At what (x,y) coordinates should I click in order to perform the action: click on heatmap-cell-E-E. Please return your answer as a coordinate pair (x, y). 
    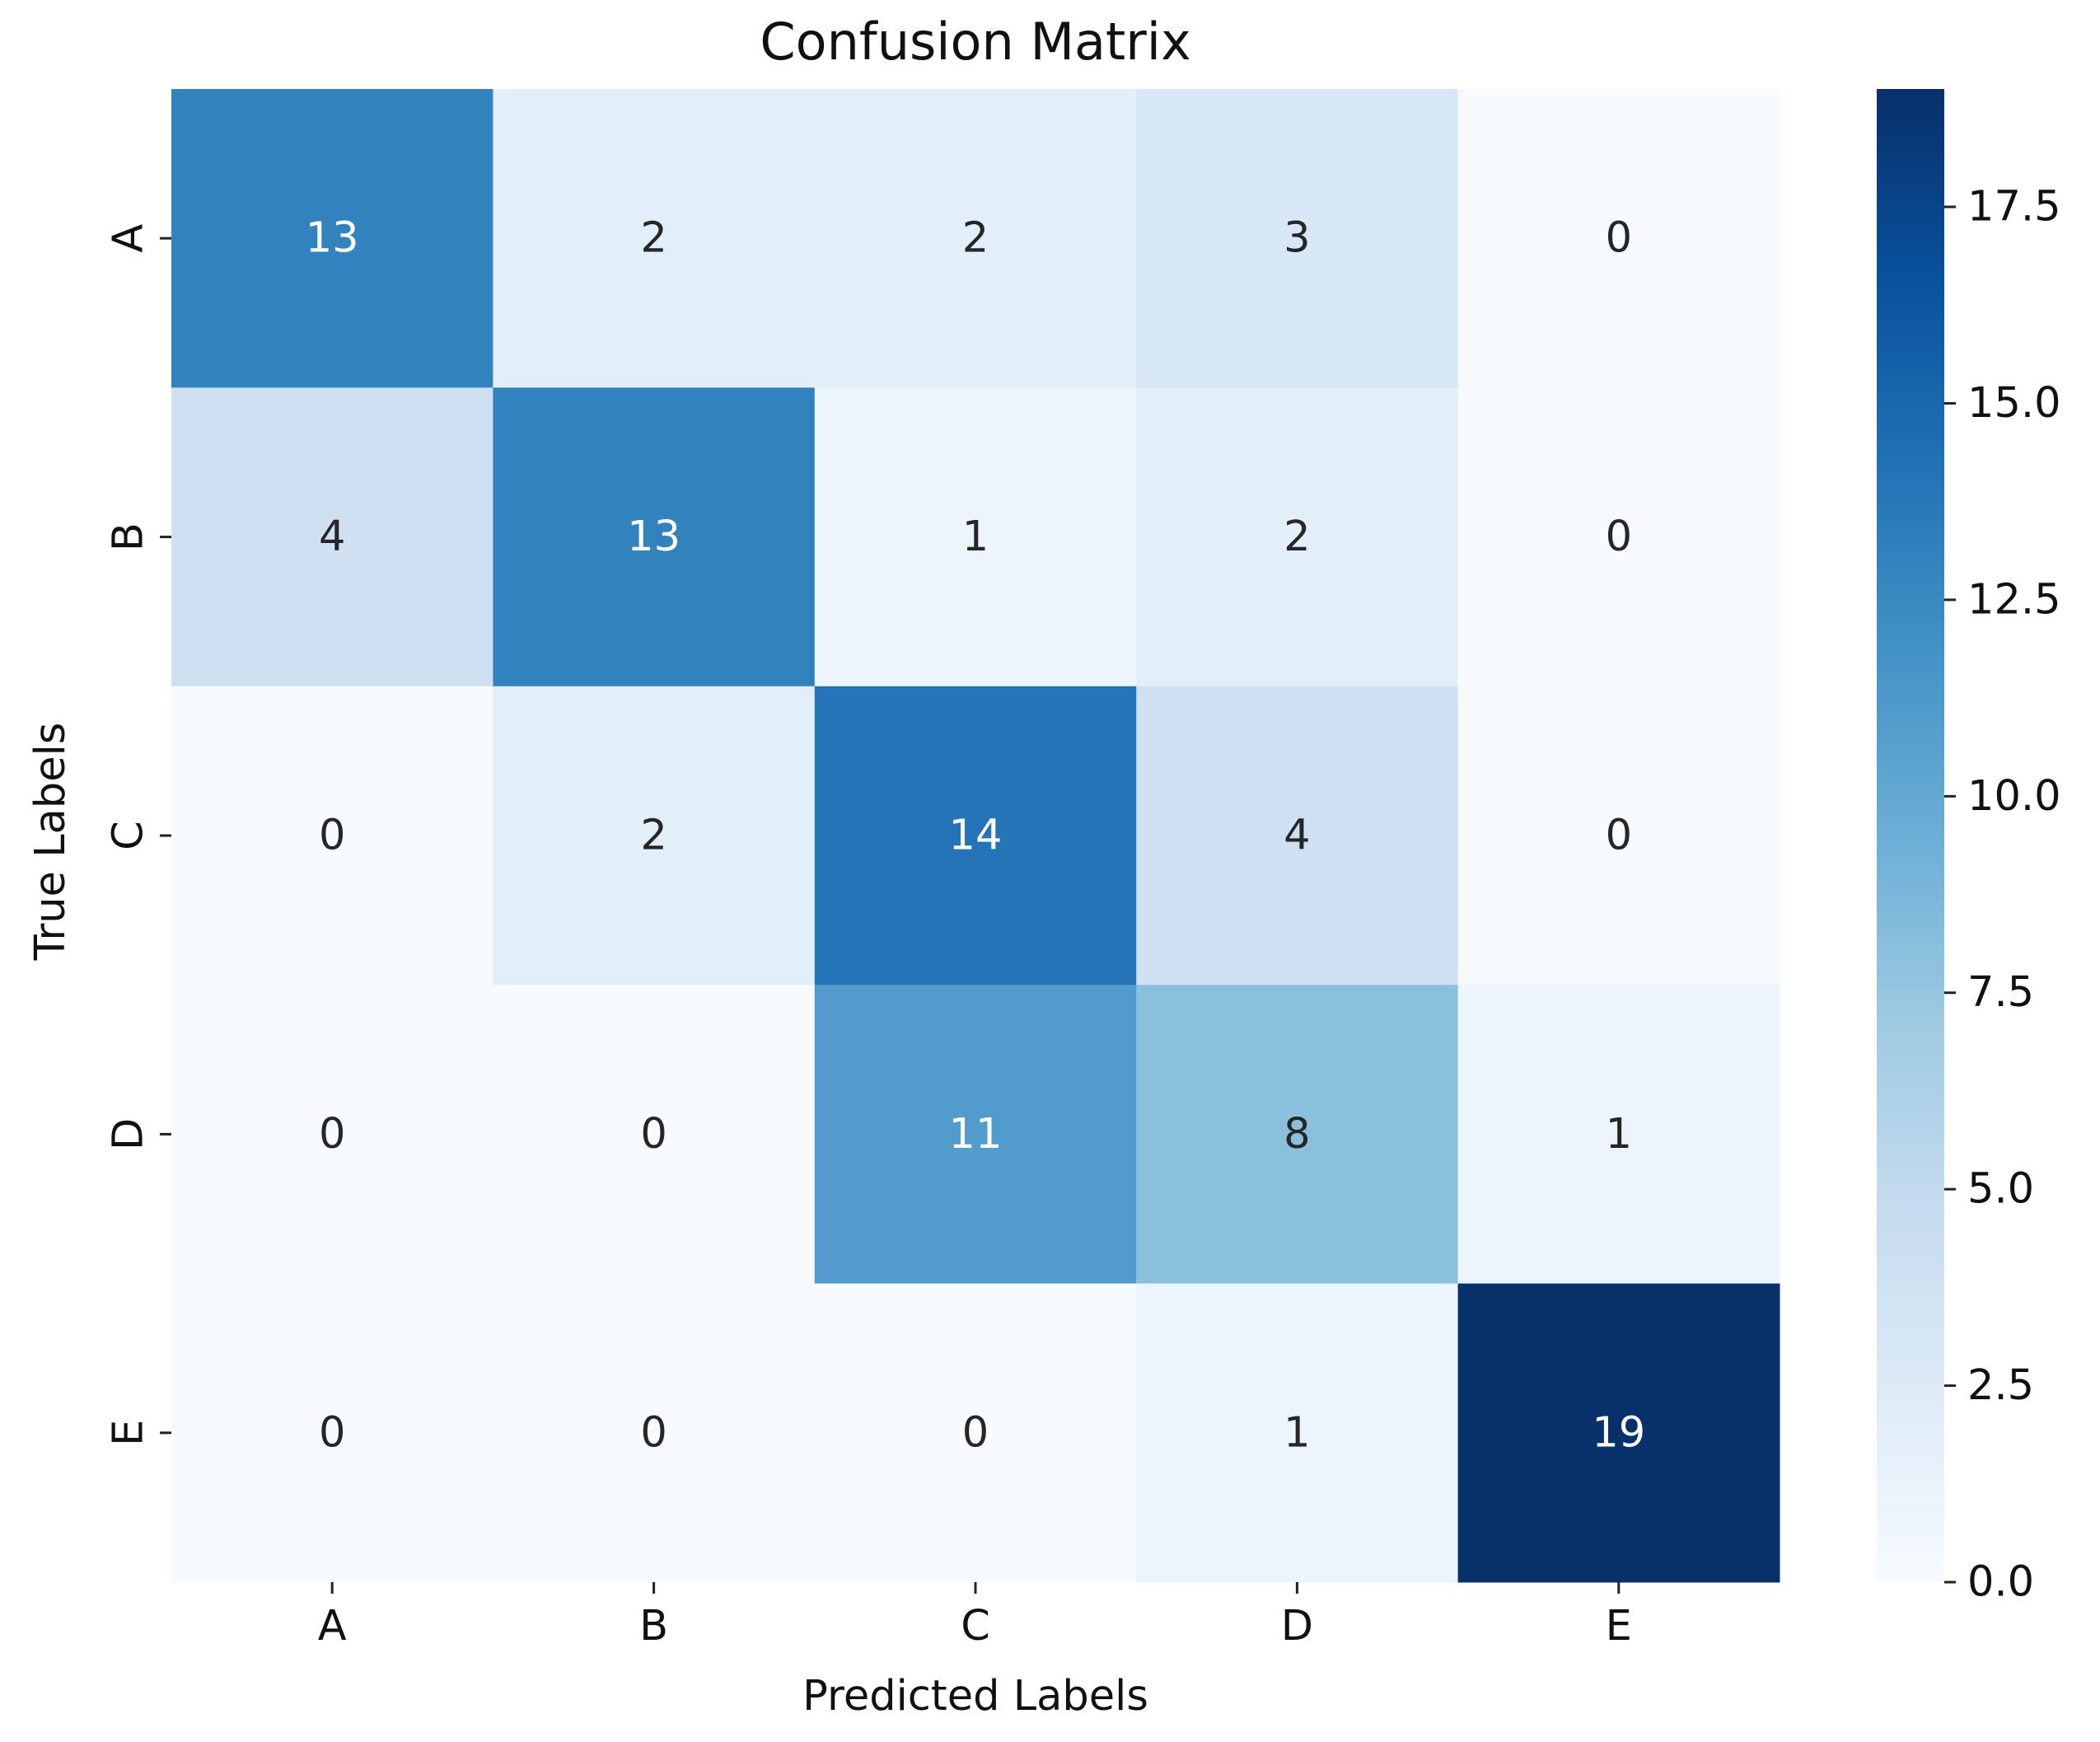
    Looking at the image, I should click on (1619, 1433).